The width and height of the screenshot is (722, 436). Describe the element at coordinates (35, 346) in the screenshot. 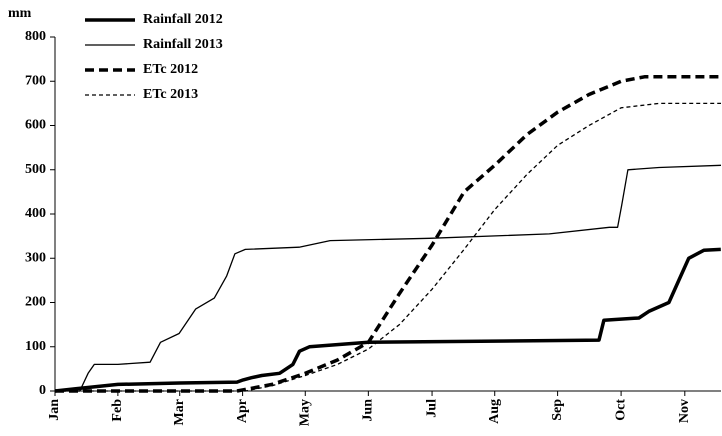

I see `y-tick-label: 100` at that location.